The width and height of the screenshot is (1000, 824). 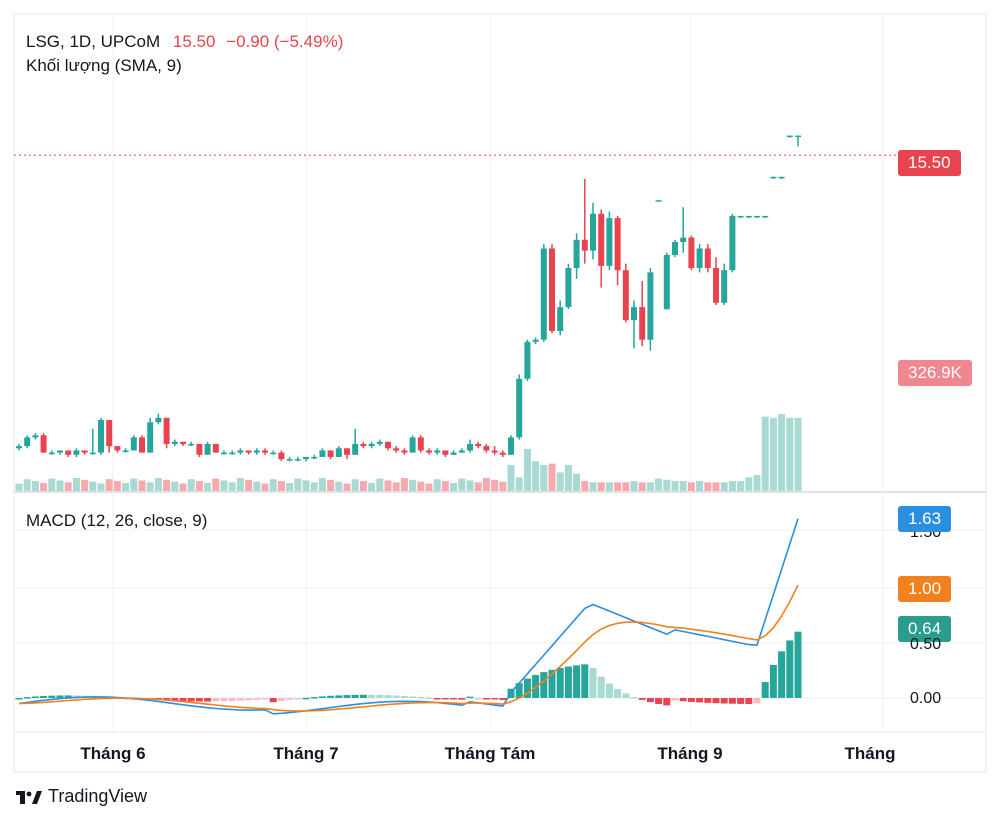 What do you see at coordinates (925, 589) in the screenshot?
I see `signal-badge: 1.00` at bounding box center [925, 589].